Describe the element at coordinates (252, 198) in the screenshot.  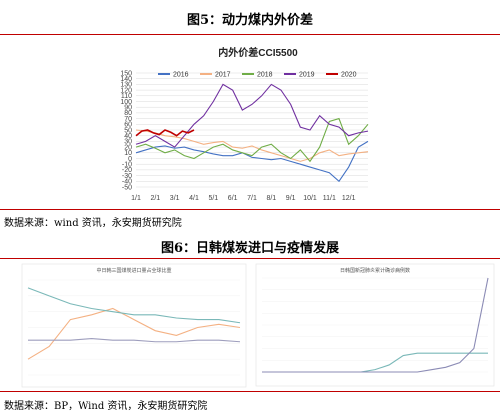
I see `x-tick-label: 7/1` at that location.